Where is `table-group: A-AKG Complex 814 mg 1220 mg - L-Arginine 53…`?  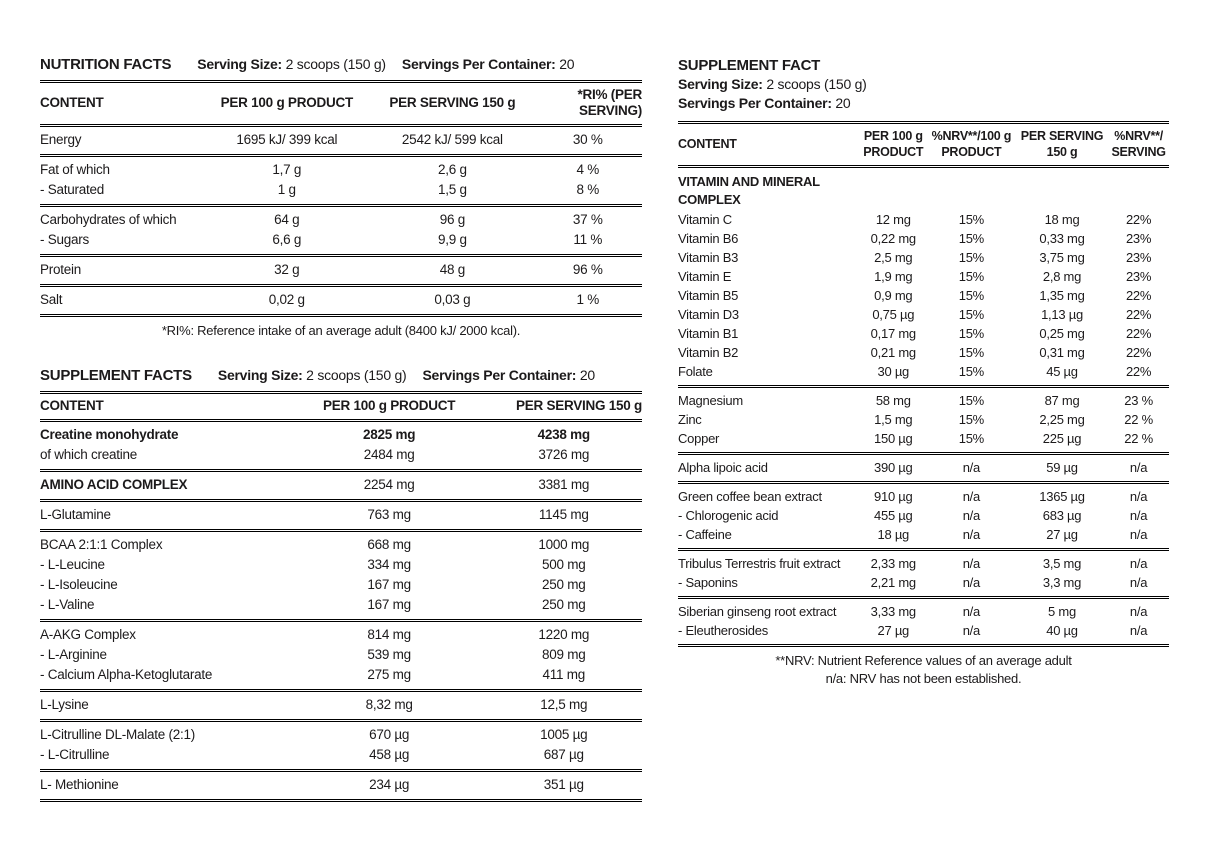 table-group: A-AKG Complex 814 mg 1220 mg - L-Arginine 53… is located at coordinates (341, 655).